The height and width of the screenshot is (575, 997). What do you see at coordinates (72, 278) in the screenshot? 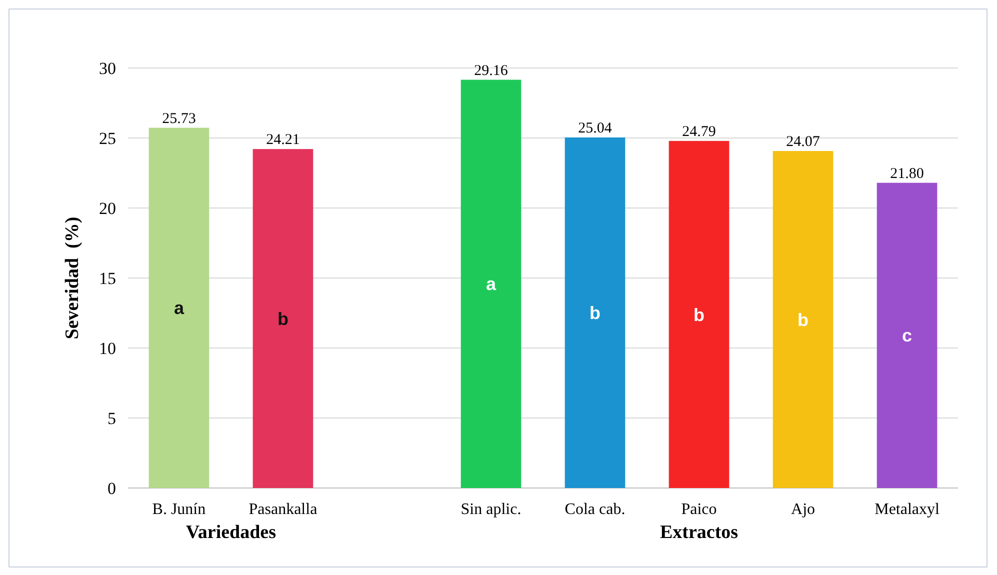
I see `y-axis-title: Severidad (%)` at bounding box center [72, 278].